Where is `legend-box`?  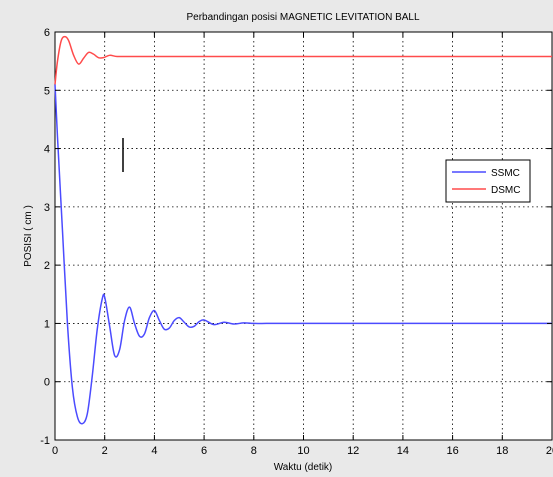 legend-box is located at coordinates (488, 181).